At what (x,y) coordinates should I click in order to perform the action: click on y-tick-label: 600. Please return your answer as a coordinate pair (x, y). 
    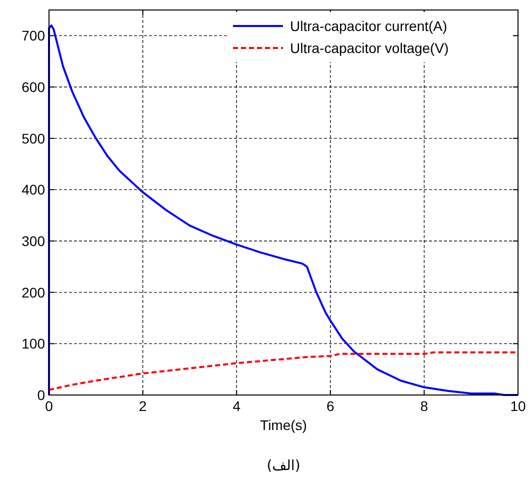
    Looking at the image, I should click on (34, 87).